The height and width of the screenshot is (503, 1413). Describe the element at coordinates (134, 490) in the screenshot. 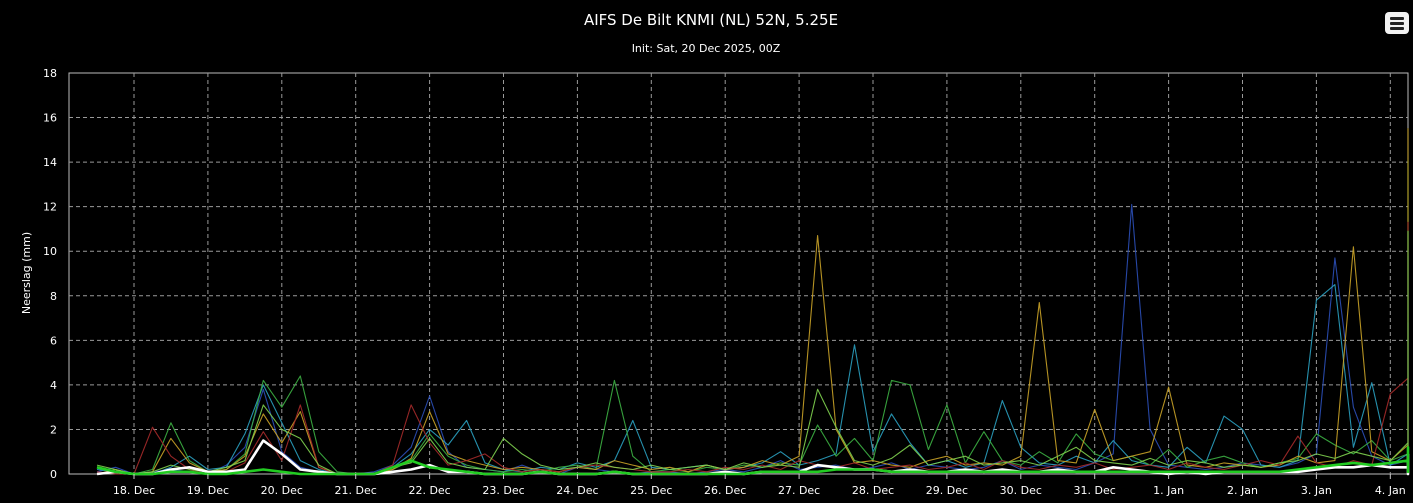

I see `x-tick-label: 18. Dec` at that location.